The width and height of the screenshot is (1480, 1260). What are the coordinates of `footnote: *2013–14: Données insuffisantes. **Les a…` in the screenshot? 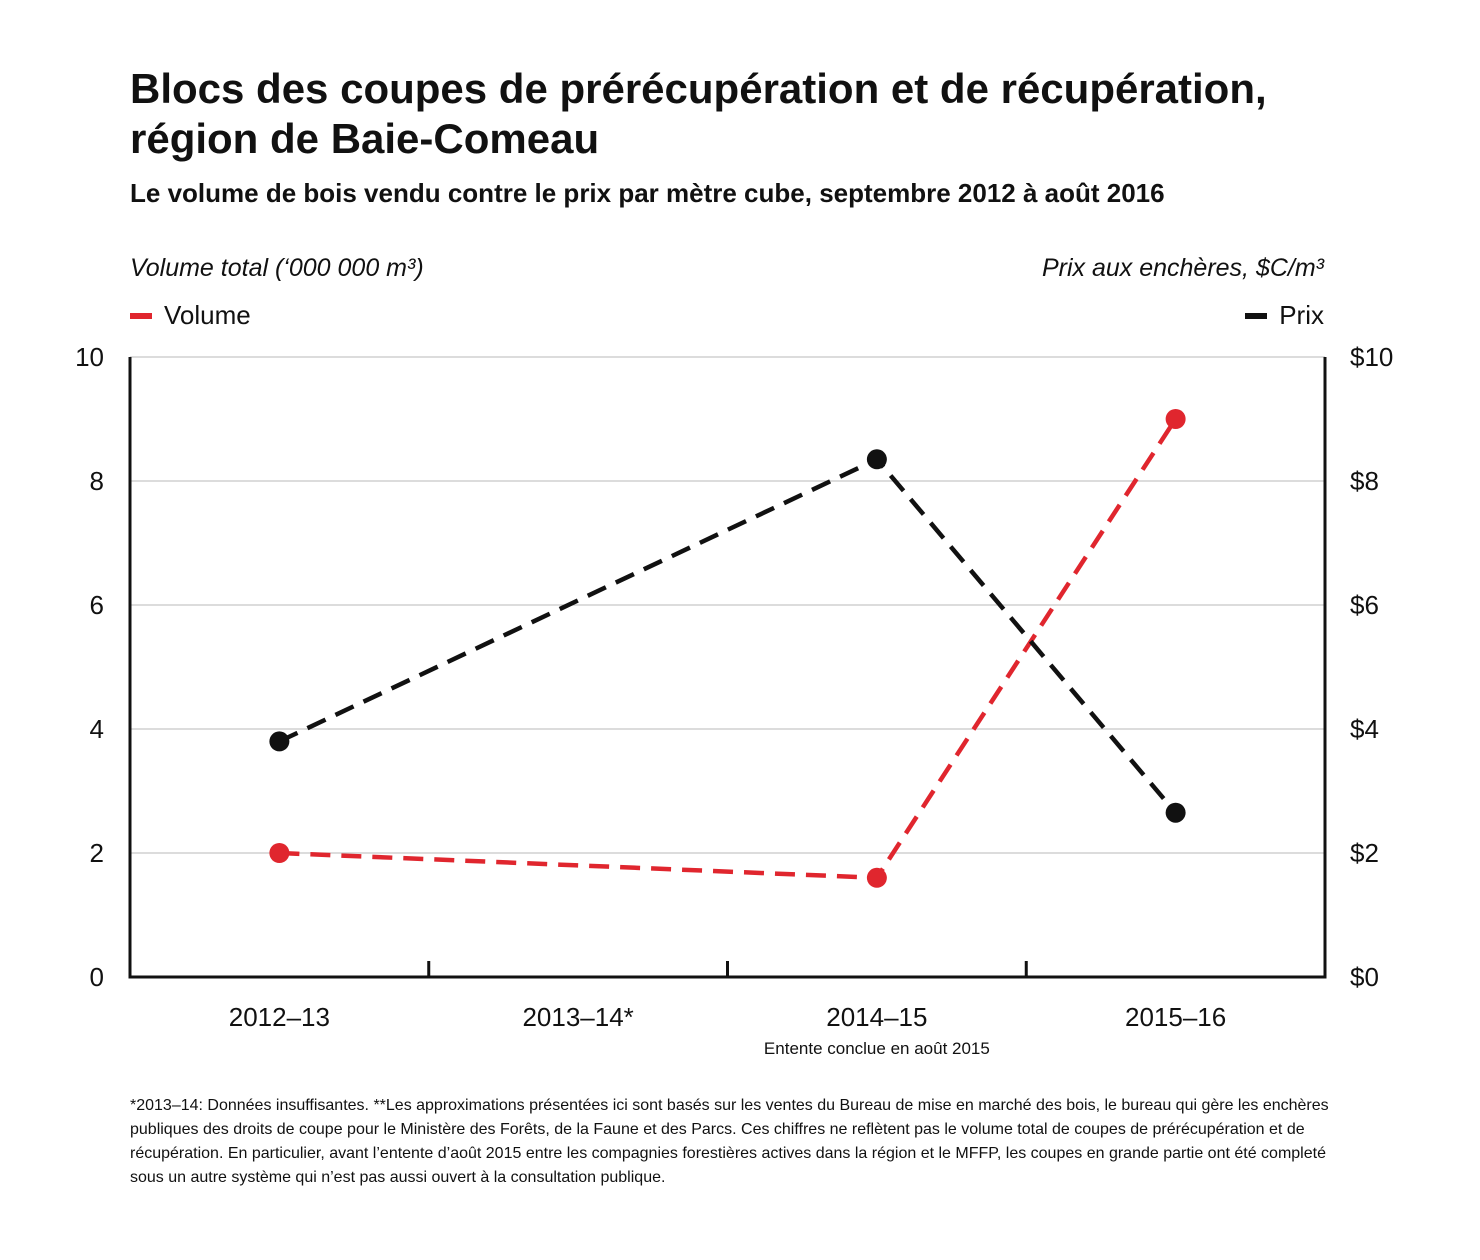 It's located at (729, 1141).